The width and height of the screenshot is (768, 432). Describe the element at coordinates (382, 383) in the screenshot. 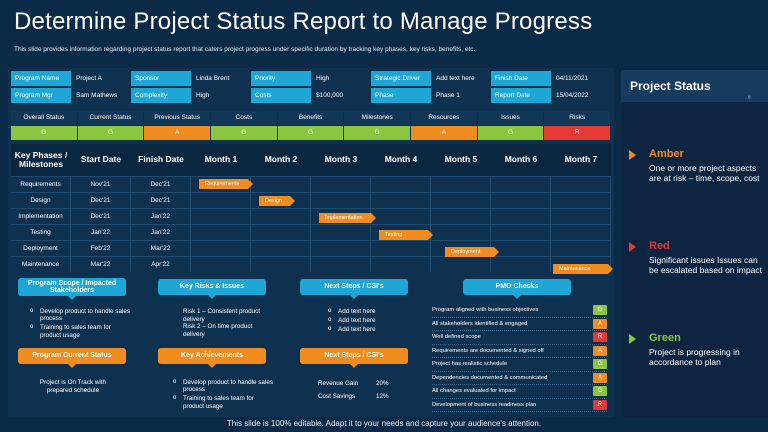

I see `metric-value: 20%` at that location.